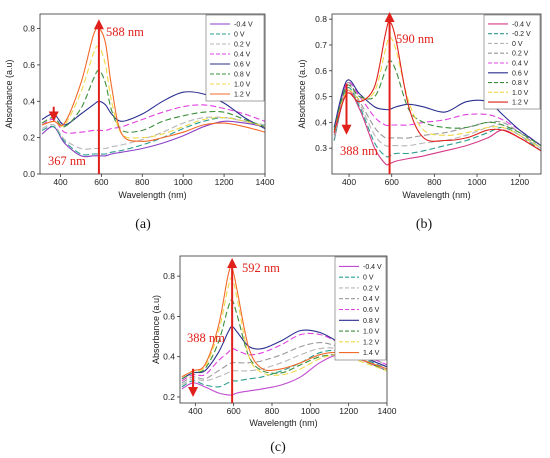 This screenshot has height=458, width=550. I want to click on annotation-peak-label: 588 nm, so click(125, 32).